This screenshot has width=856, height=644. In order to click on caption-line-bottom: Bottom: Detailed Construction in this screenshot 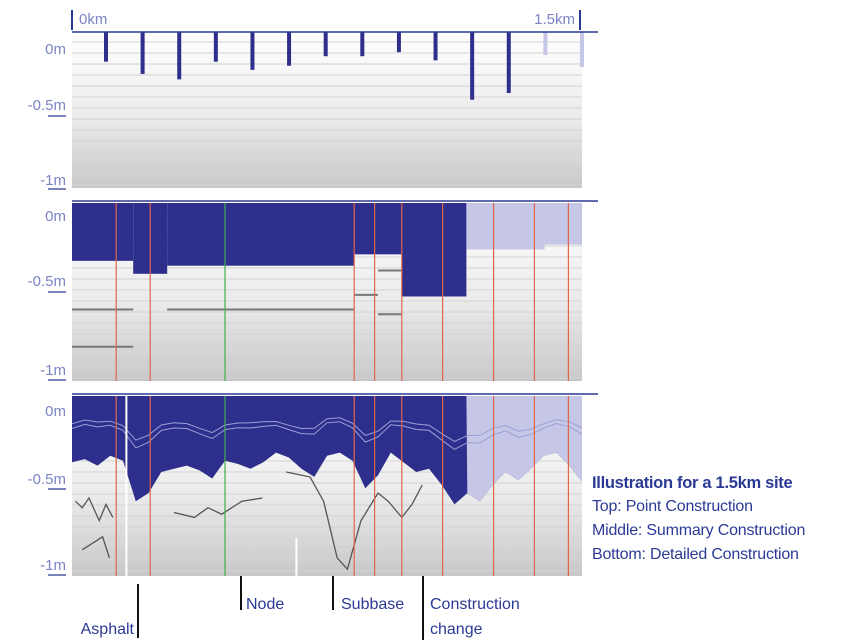, I will do `click(695, 554)`.